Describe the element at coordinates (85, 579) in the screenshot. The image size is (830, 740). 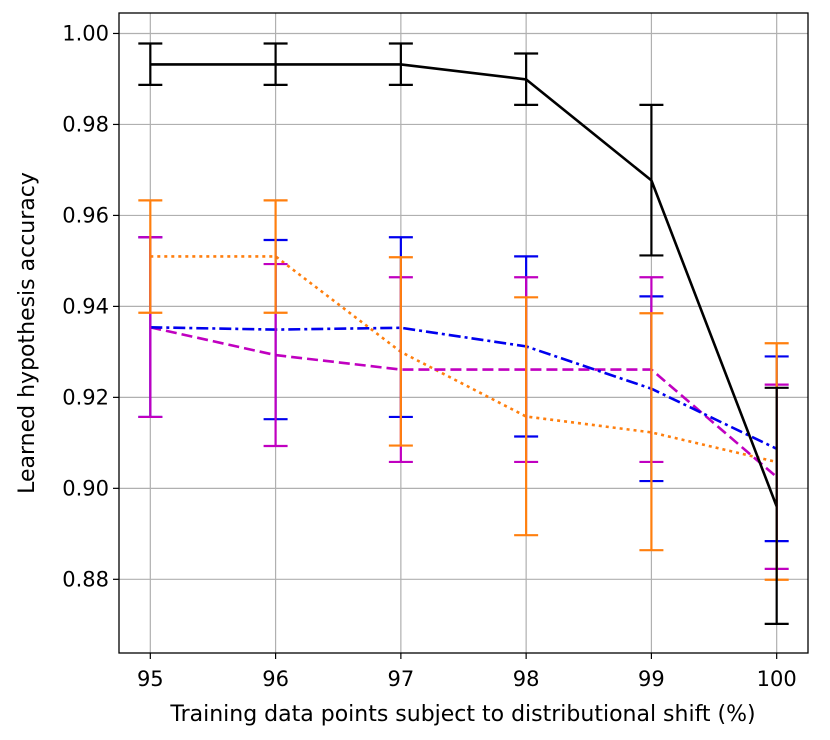
I see `y-tick-label: 0.88` at that location.